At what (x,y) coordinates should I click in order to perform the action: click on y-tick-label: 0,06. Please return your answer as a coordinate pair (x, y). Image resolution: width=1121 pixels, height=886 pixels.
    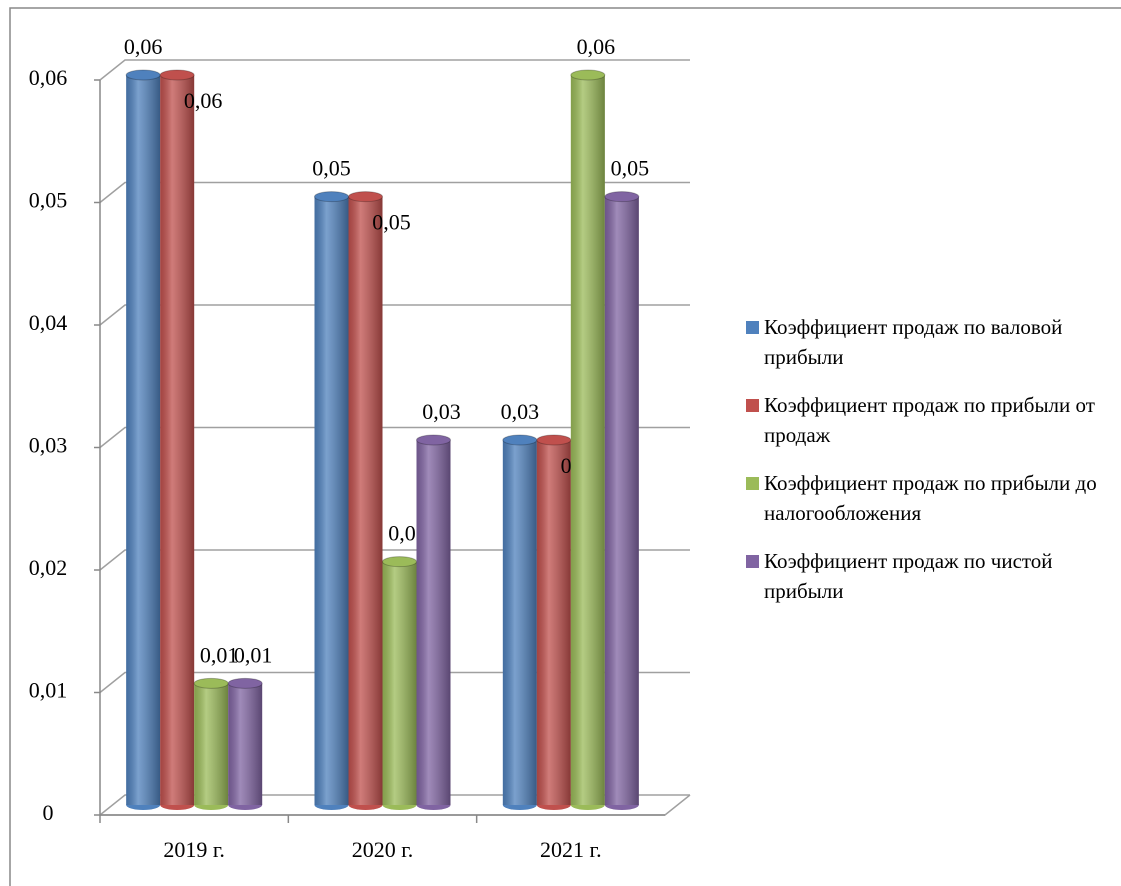
    Looking at the image, I should click on (48, 77).